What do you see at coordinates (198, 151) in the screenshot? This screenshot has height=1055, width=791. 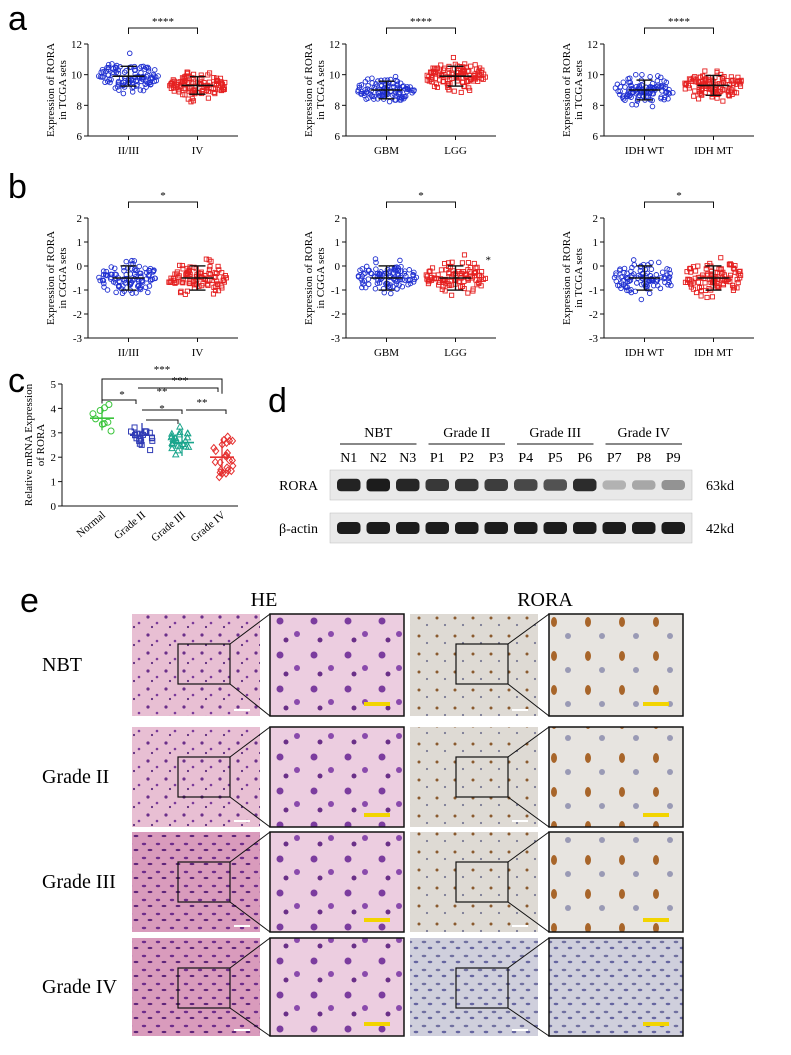 I see `x-tick-label: IV` at bounding box center [198, 151].